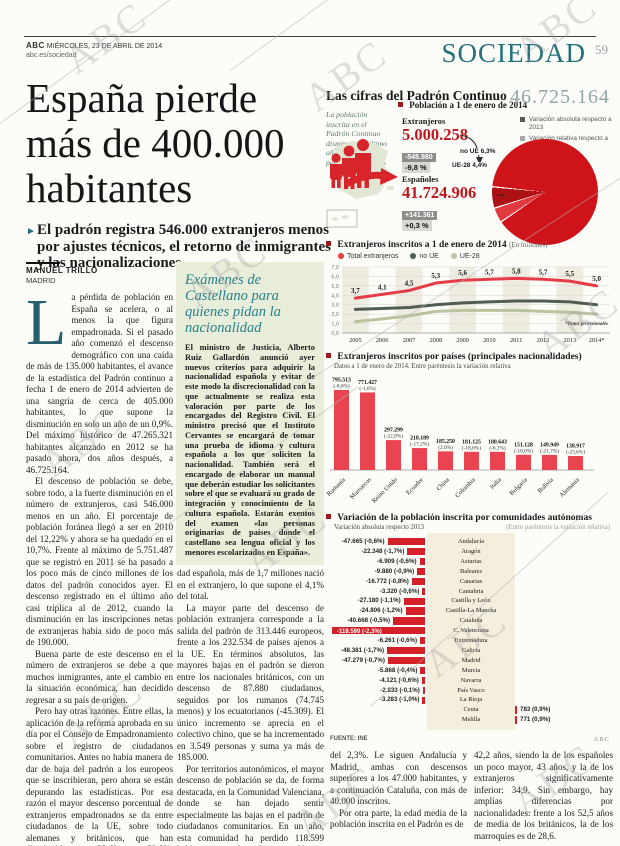 The width and height of the screenshot is (620, 846). I want to click on legend-swatch-light, so click(522, 138).